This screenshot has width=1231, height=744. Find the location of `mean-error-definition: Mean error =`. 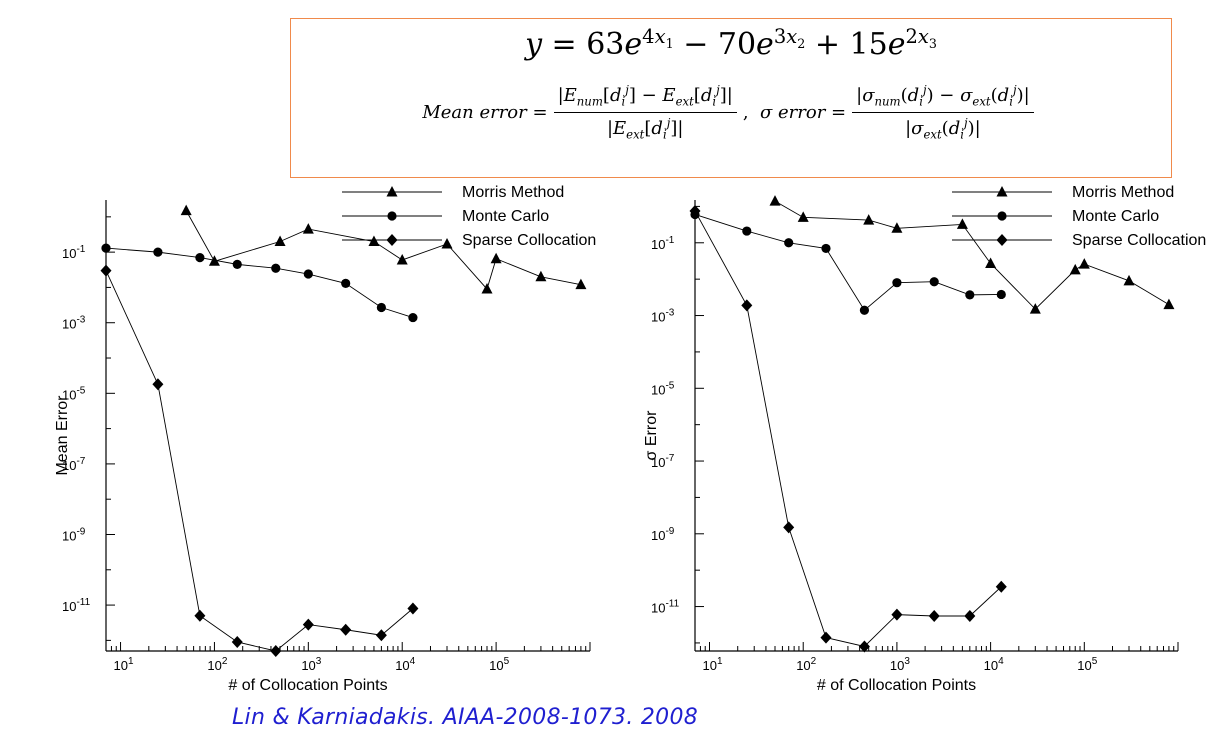

mean-error-definition: Mean error = is located at coordinates (485, 112).